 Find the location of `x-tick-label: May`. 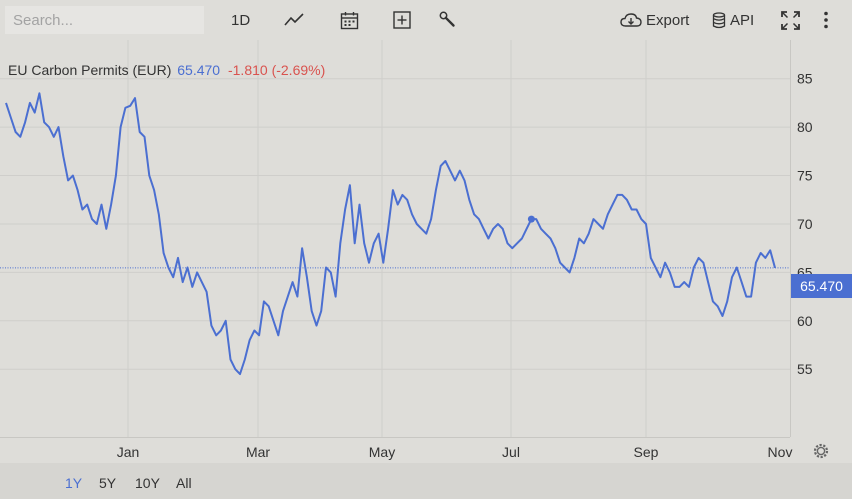

x-tick-label: May is located at coordinates (382, 452).